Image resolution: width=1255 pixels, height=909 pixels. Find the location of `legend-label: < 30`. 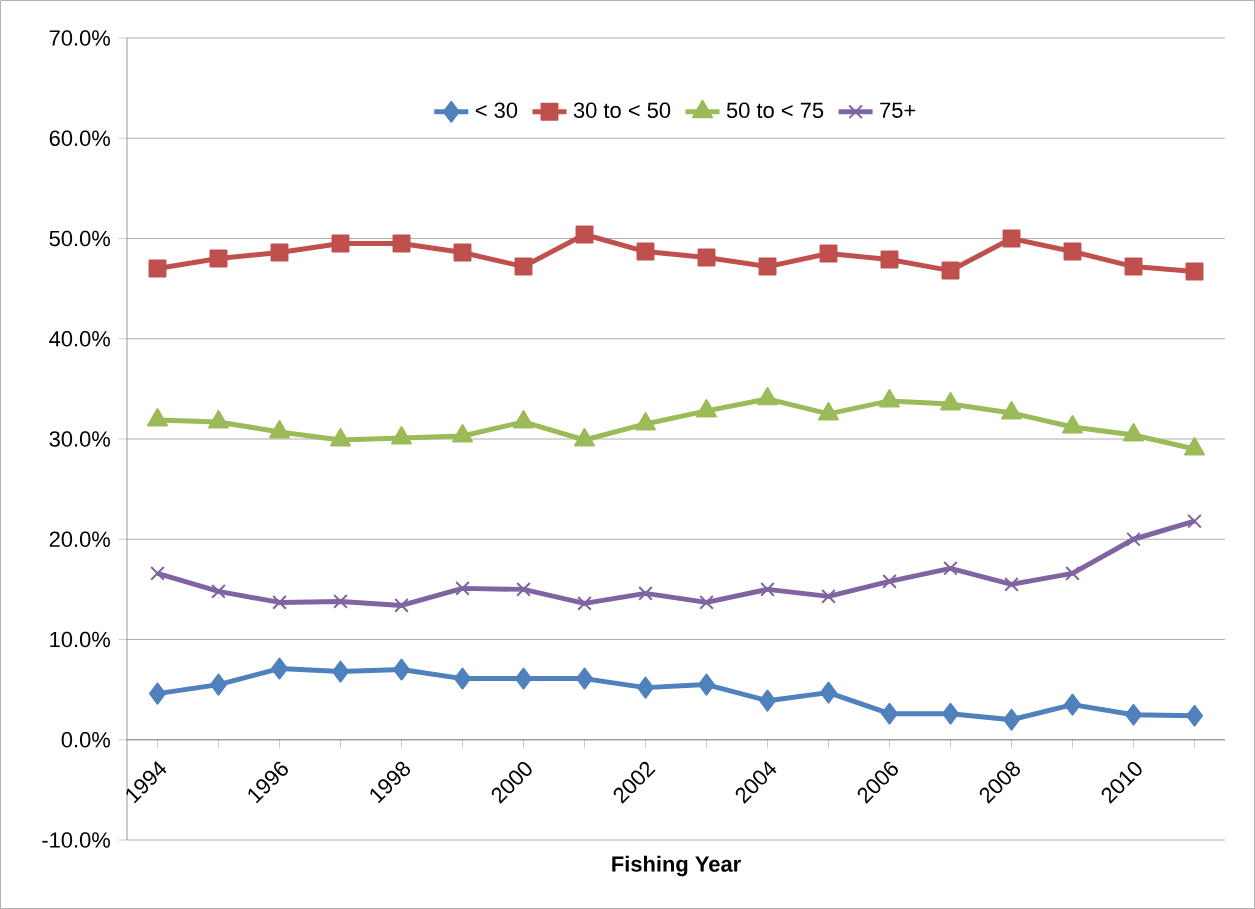

legend-label: < 30 is located at coordinates (496, 110).